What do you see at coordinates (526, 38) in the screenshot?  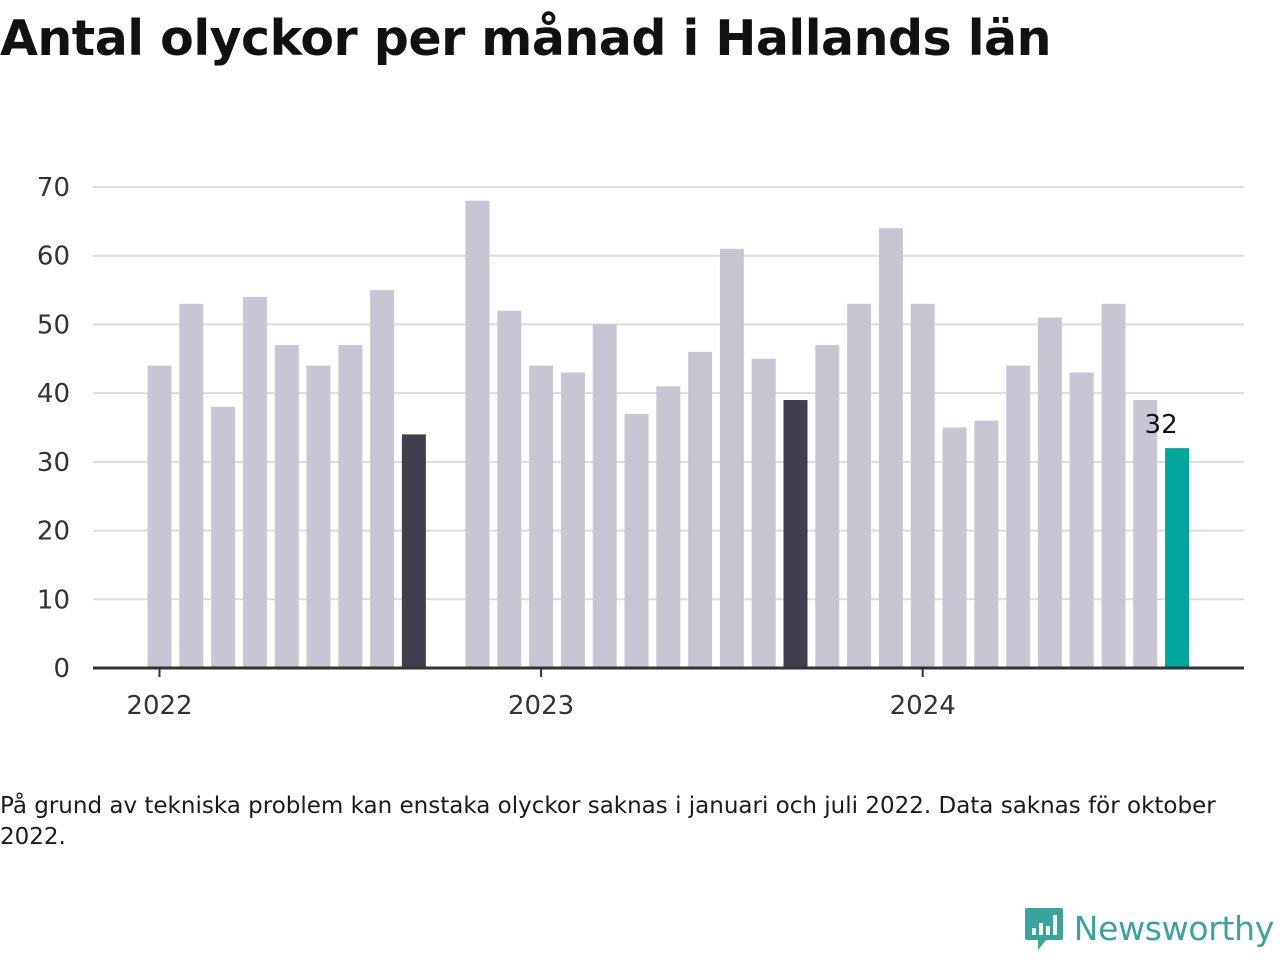 I see `chart-title: Antal olyckor per månad i Hallands län` at bounding box center [526, 38].